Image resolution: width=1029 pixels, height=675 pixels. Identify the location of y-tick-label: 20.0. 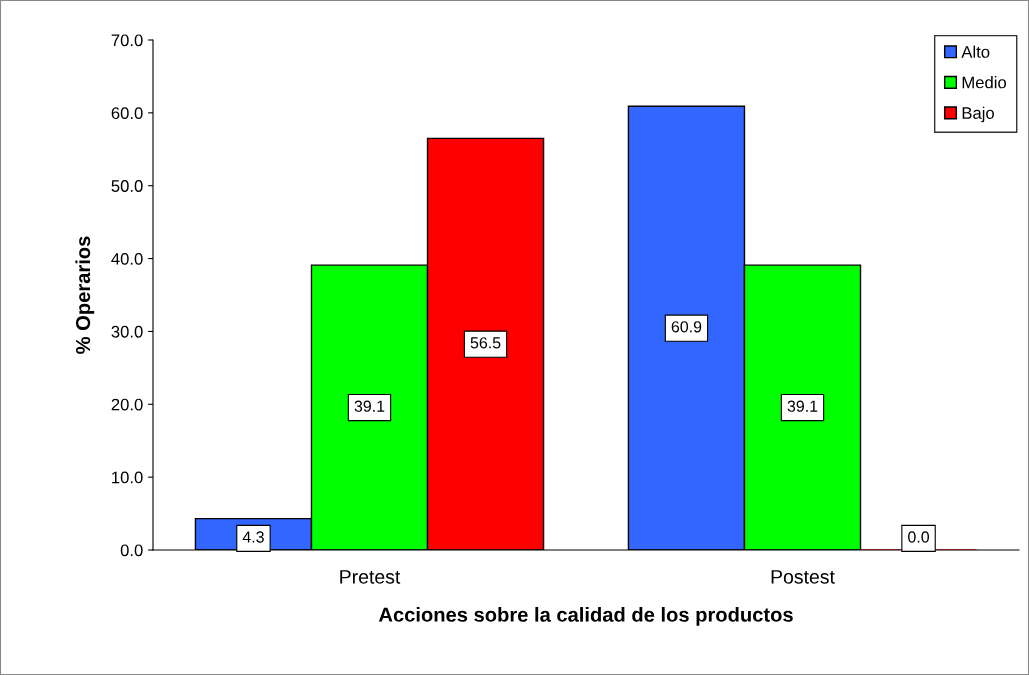
(127, 404).